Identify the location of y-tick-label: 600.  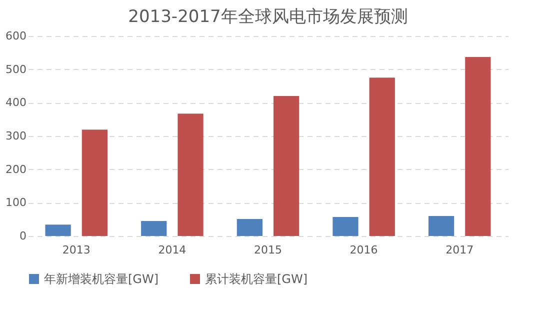
(16, 36).